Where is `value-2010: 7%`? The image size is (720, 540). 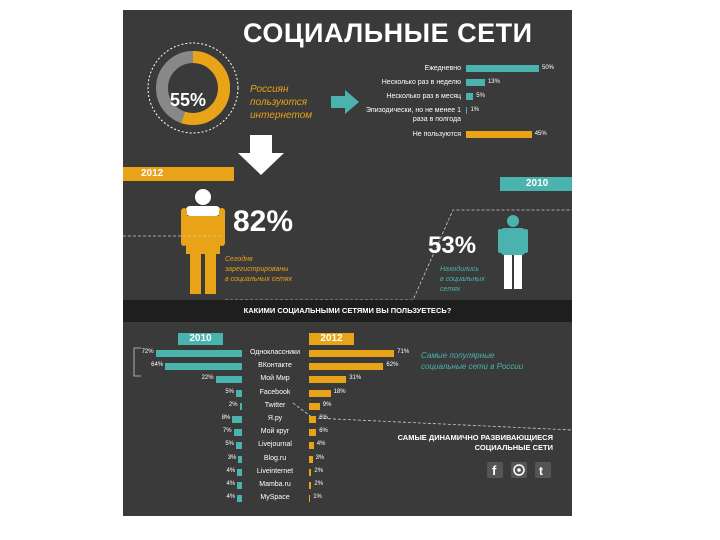 value-2010: 7% is located at coordinates (227, 431).